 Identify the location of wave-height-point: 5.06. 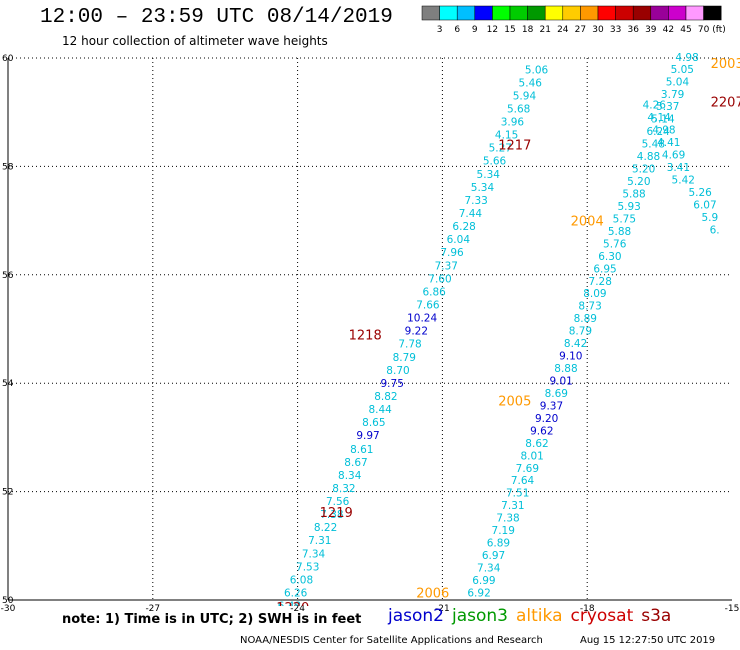
(537, 70).